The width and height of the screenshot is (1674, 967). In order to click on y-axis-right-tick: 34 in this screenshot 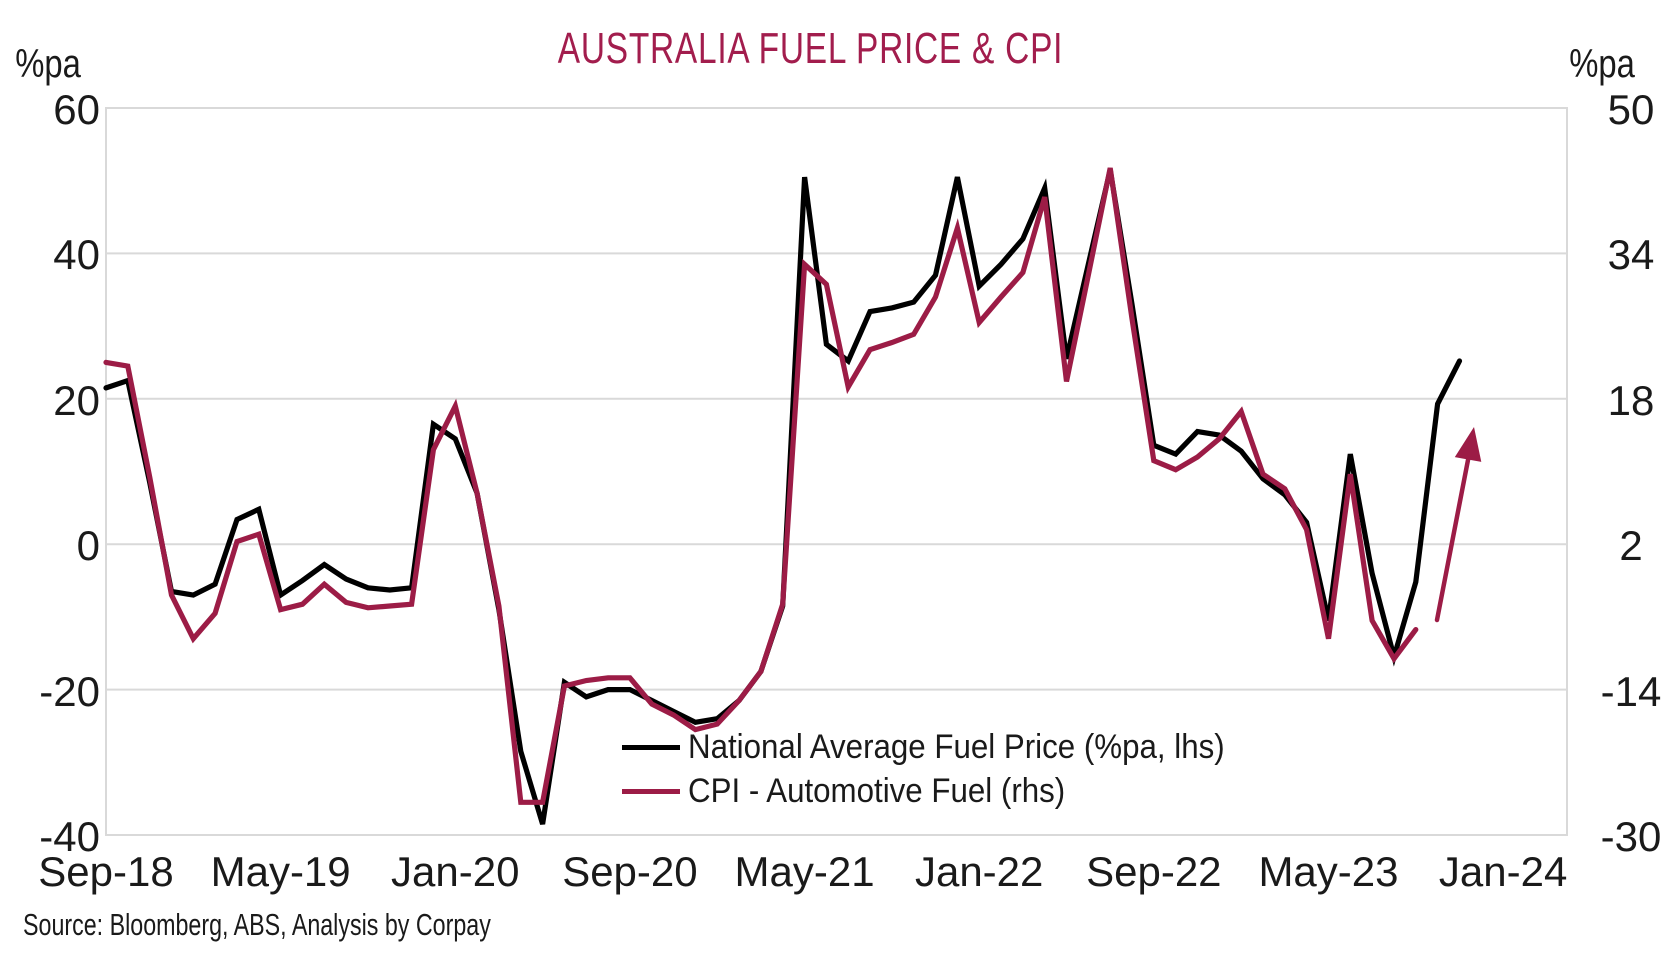, I will do `click(1631, 255)`.